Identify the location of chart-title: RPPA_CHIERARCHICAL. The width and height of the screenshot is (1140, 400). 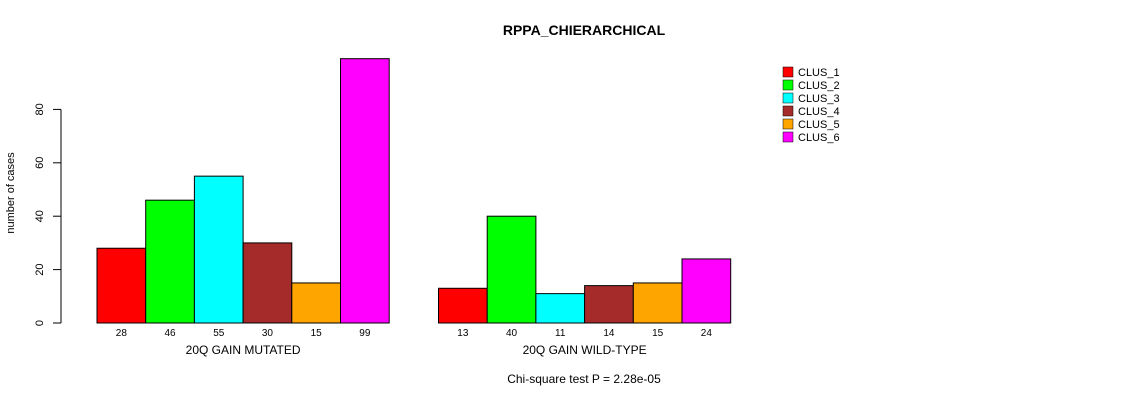
(584, 30).